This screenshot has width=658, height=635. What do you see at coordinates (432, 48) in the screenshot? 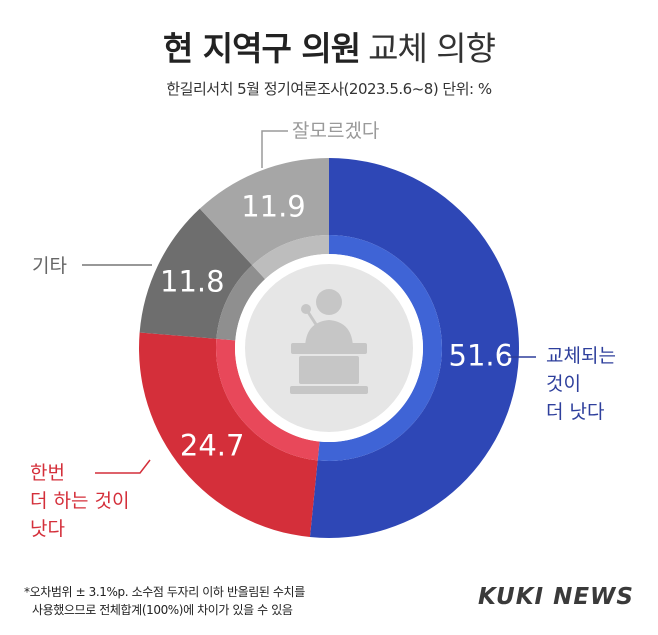
I see `title-light: 교체 의향` at bounding box center [432, 48].